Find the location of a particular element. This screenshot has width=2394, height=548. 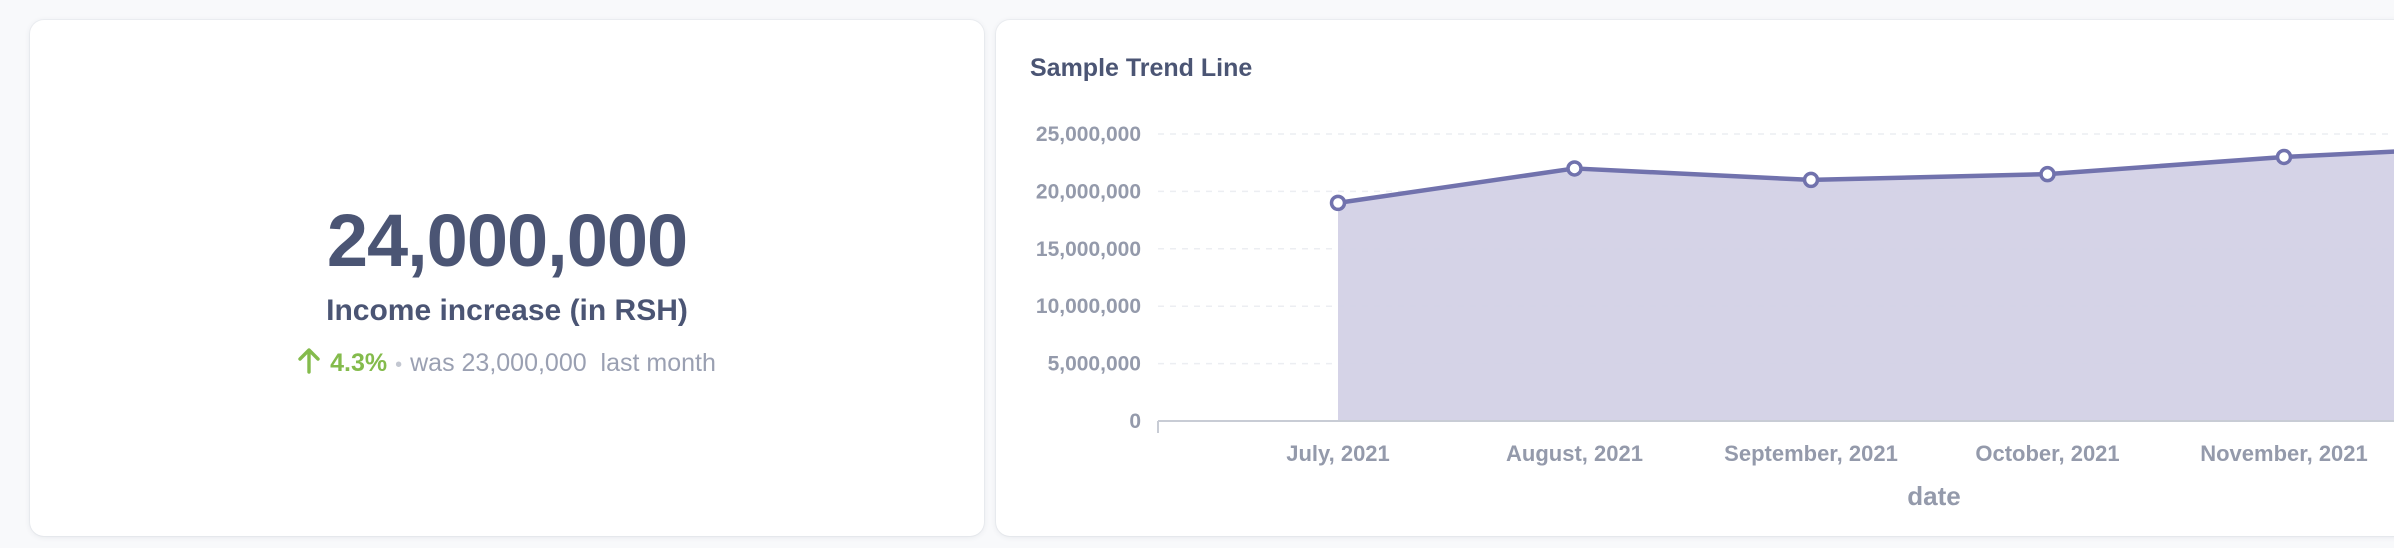

x-tick-label: July, 2021 is located at coordinates (1338, 453).